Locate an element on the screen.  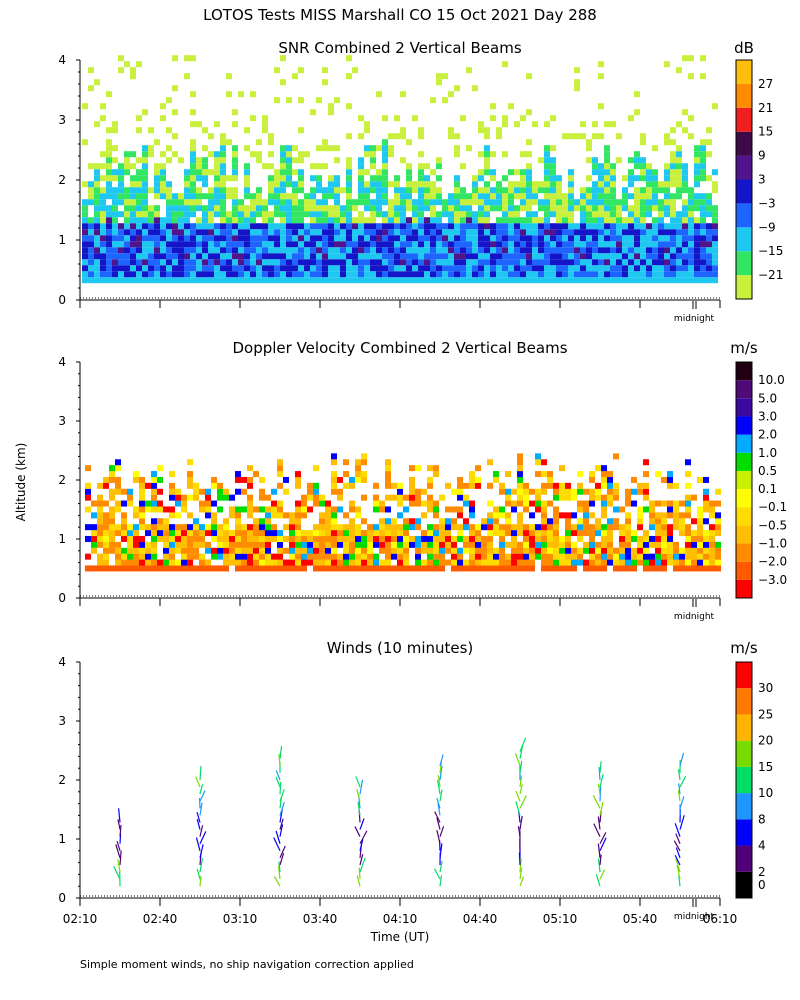
x-tick-label: 06:10 is located at coordinates (720, 919).